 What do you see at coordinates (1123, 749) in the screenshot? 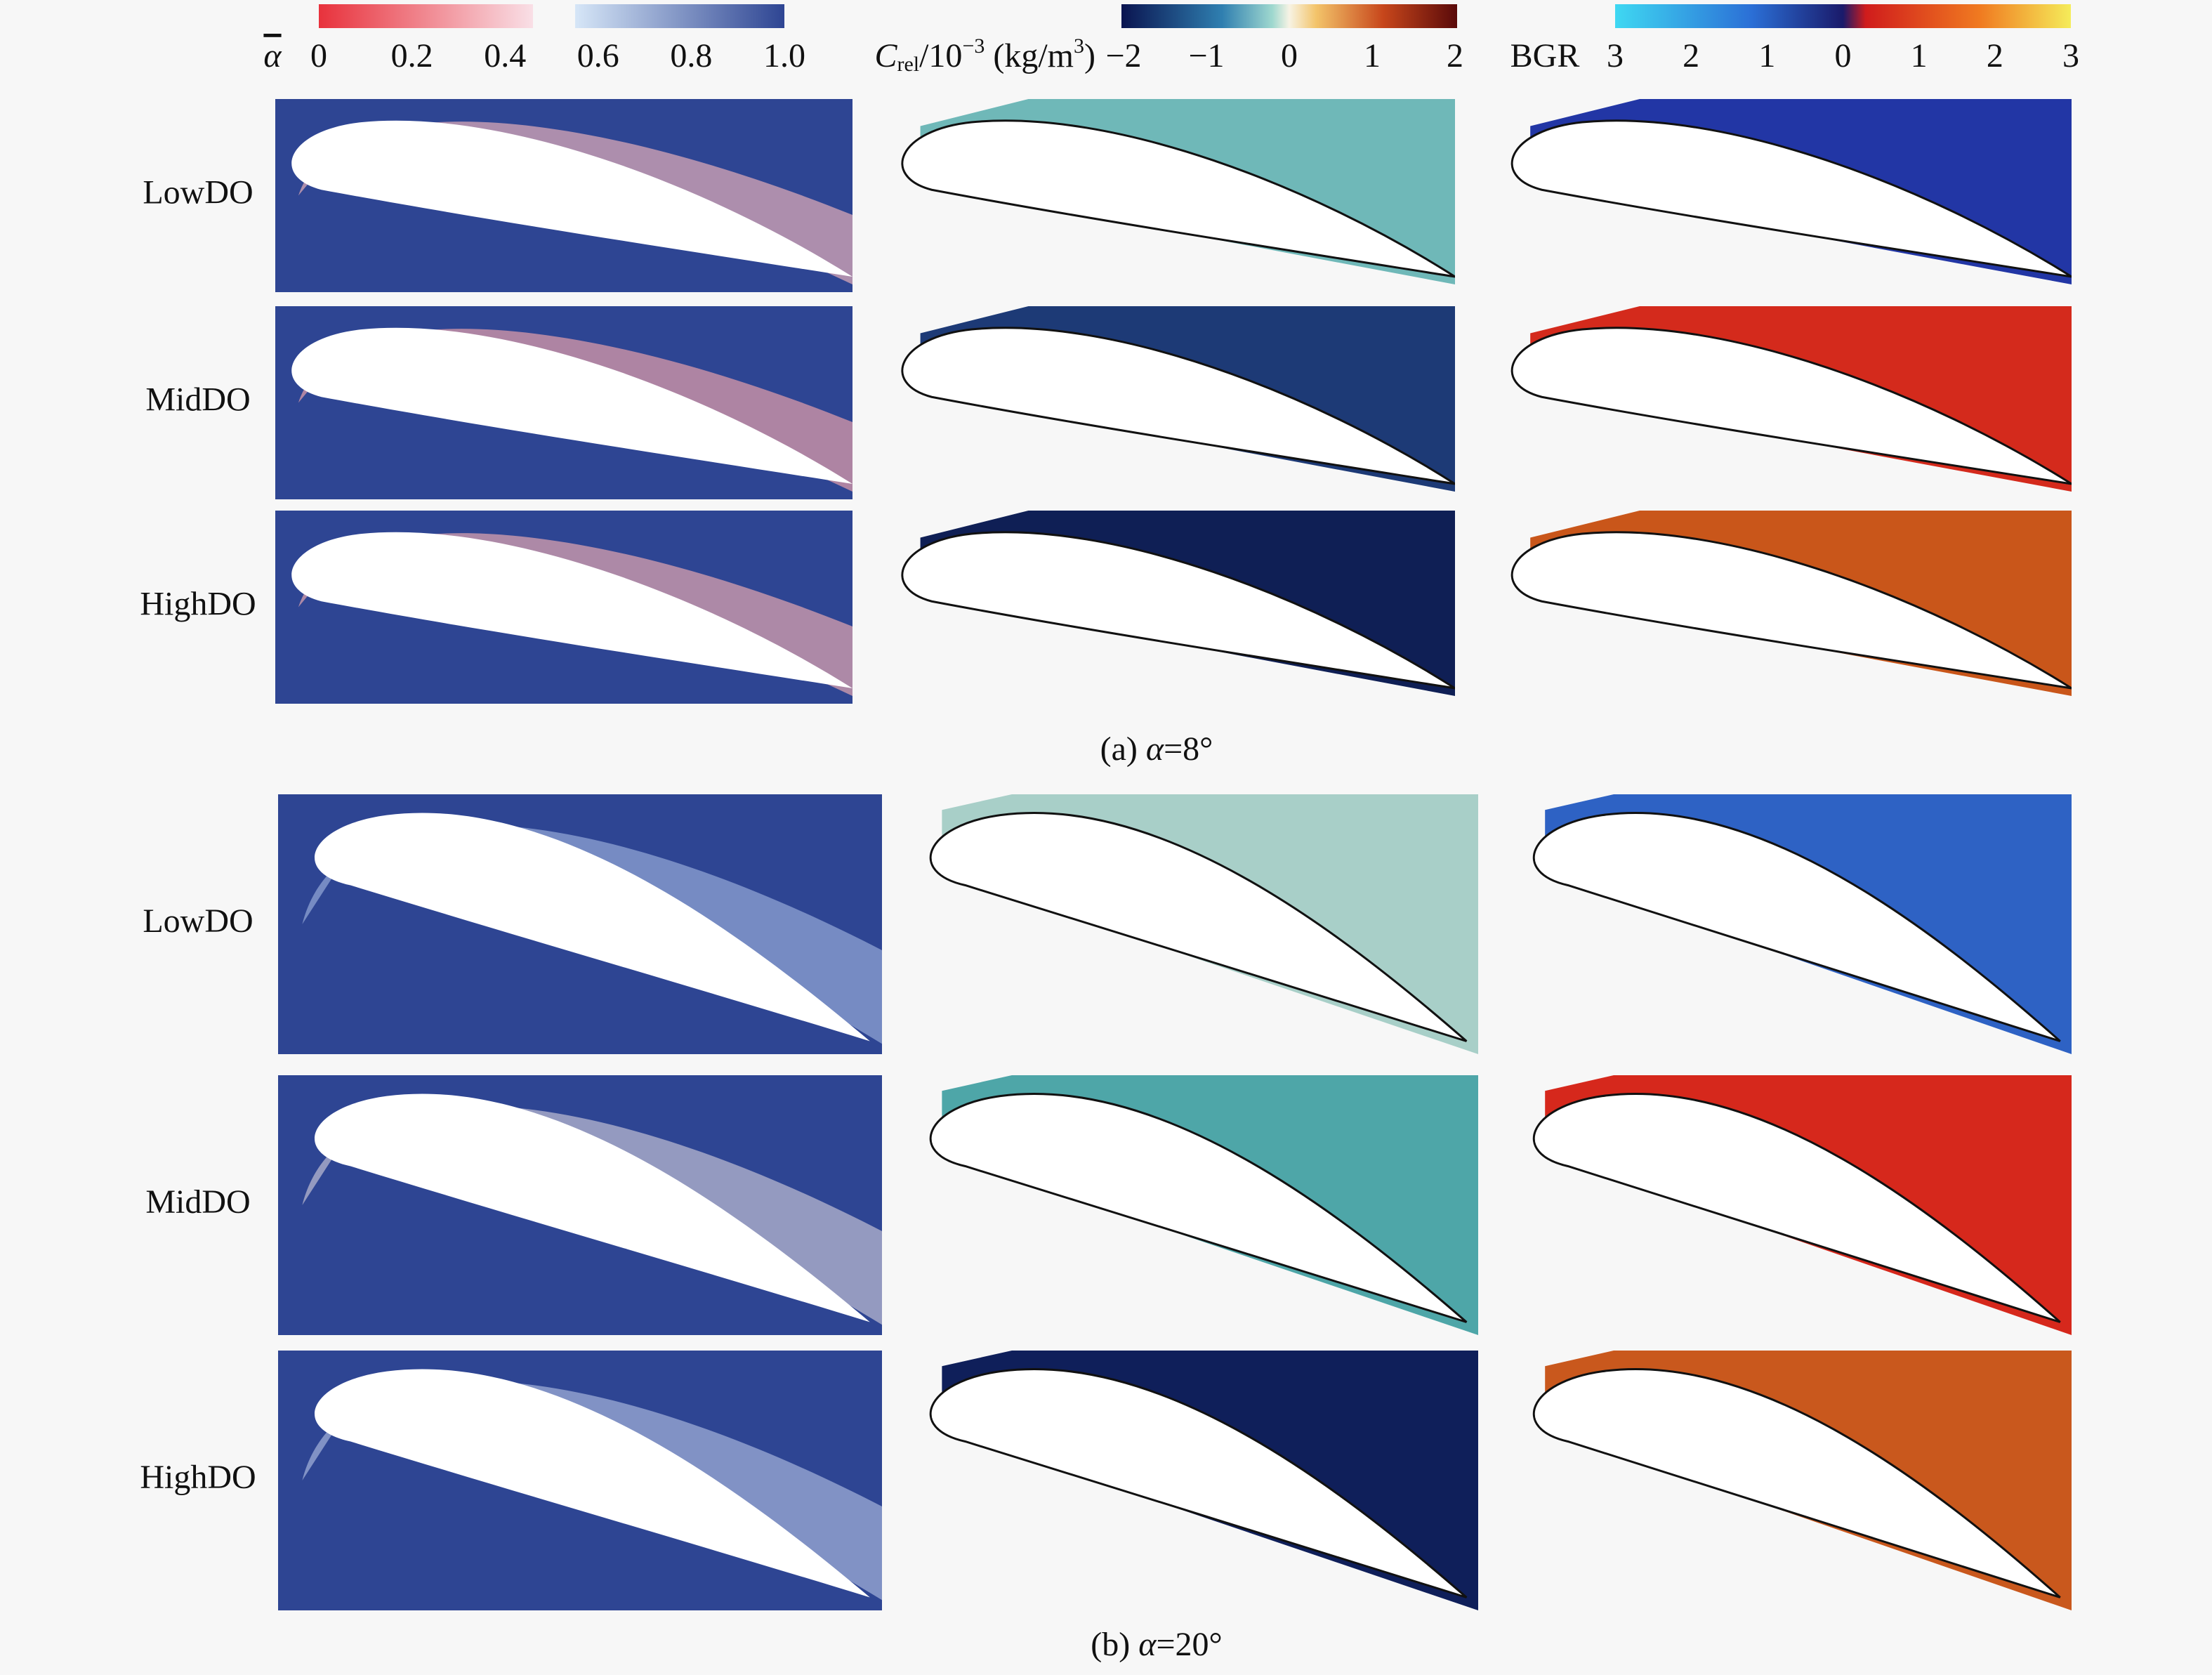
I see `caption-part: (a)` at bounding box center [1123, 749].